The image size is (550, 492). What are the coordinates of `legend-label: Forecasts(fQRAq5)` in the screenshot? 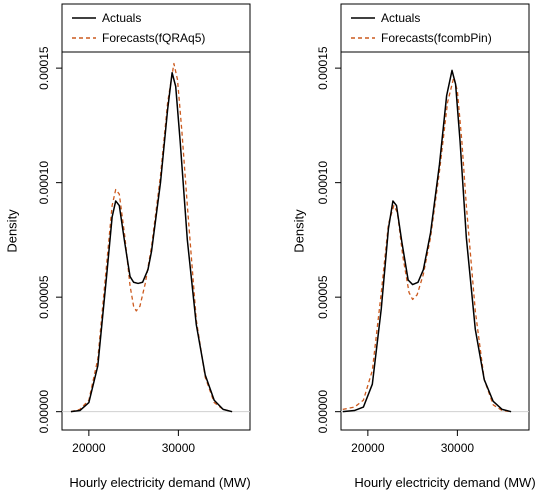 It's located at (153, 38).